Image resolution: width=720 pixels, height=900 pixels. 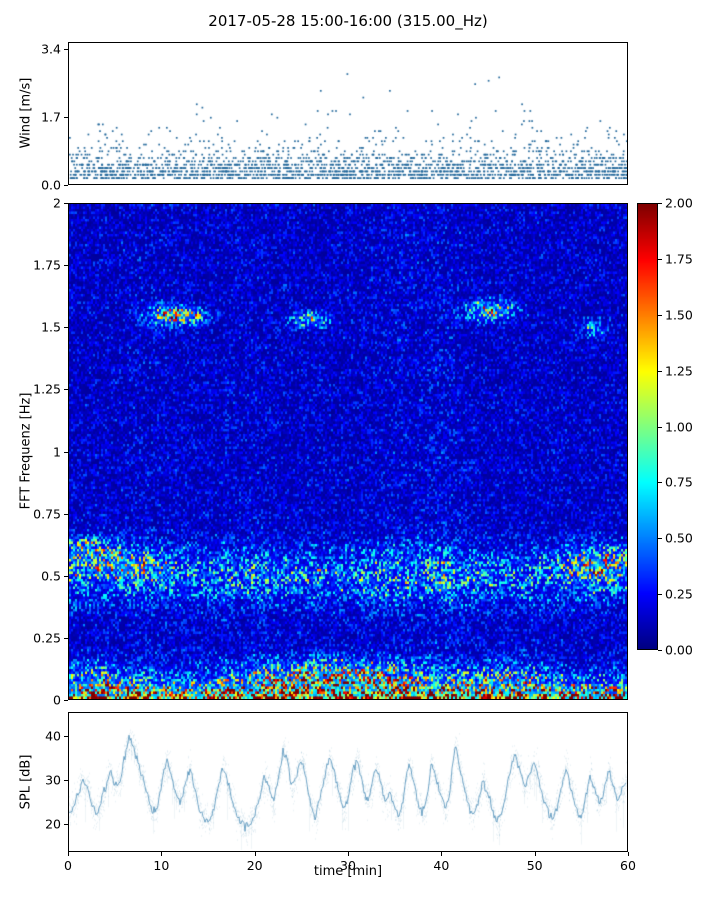 What do you see at coordinates (53, 824) in the screenshot?
I see `spl-ytick-label: 20` at bounding box center [53, 824].